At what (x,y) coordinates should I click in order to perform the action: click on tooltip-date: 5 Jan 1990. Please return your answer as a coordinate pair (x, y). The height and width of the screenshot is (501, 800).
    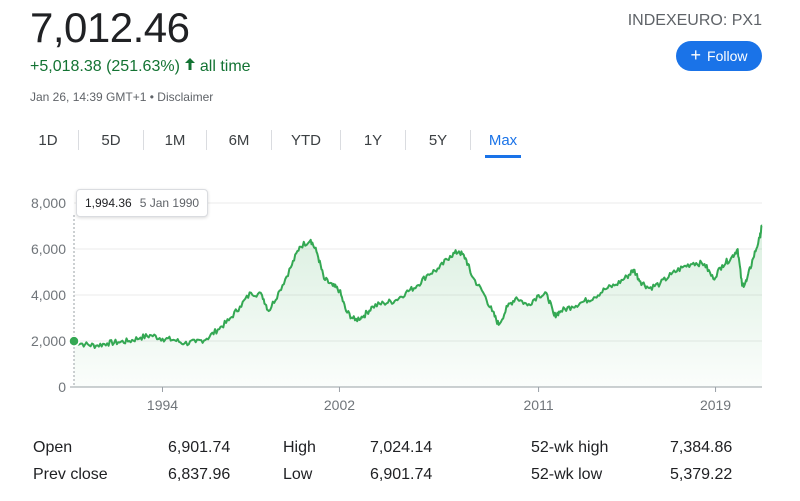
    Looking at the image, I should click on (169, 203).